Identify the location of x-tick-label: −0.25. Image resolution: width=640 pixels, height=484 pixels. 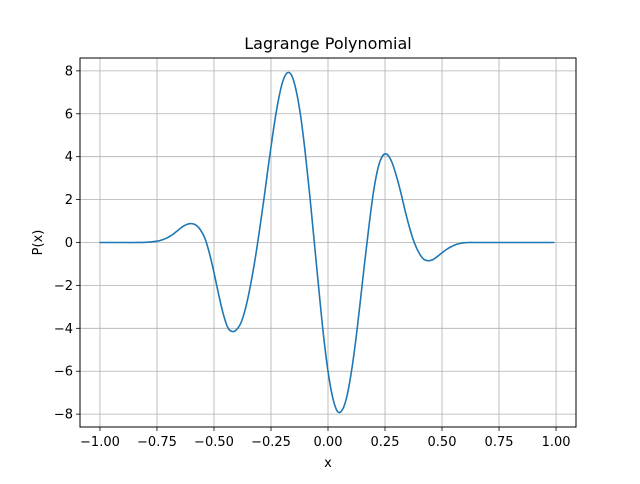
(271, 442).